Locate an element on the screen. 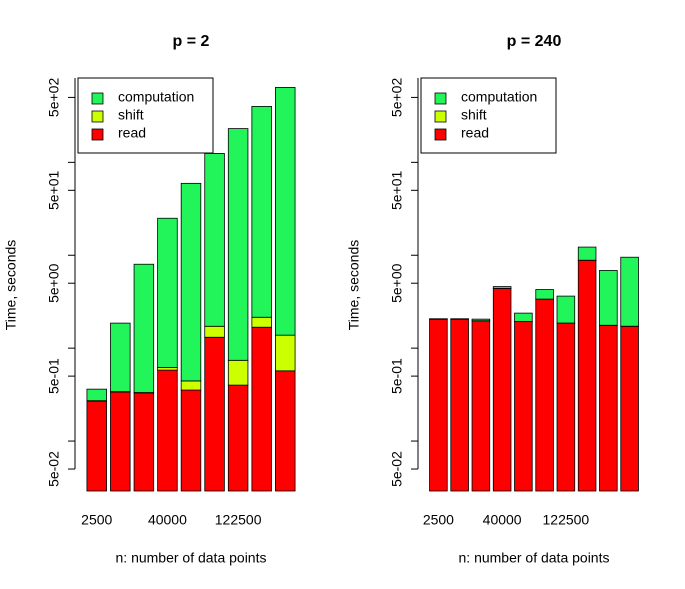 The image size is (685, 589). chart-title: p = 2 is located at coordinates (191, 41).